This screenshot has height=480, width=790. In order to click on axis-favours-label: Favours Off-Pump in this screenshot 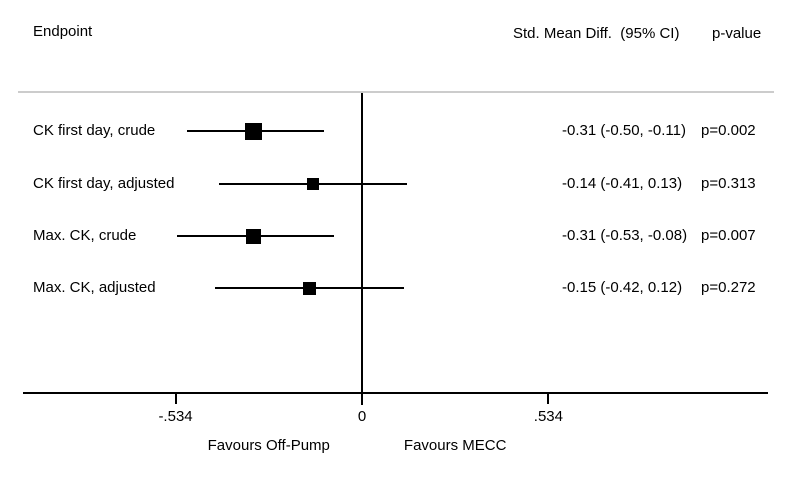, I will do `click(268, 445)`.